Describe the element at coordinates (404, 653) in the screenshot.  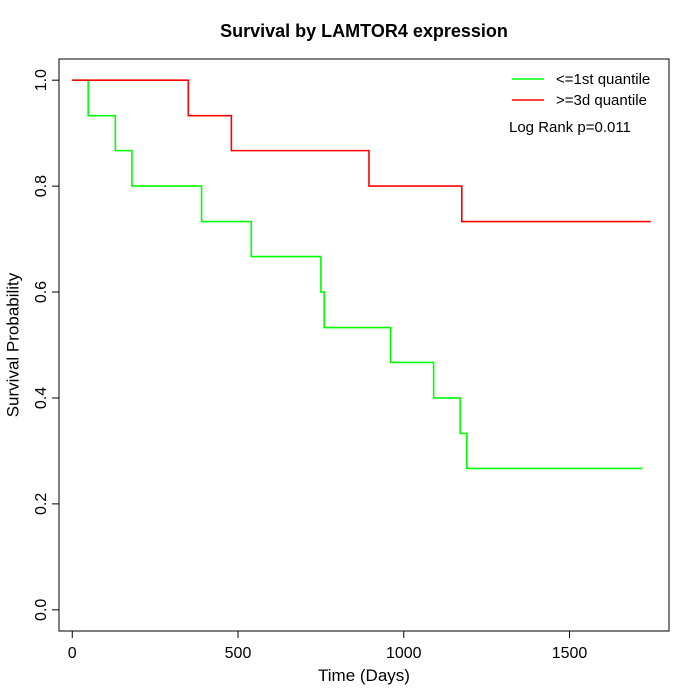
I see `x-tick-label: 1000` at that location.